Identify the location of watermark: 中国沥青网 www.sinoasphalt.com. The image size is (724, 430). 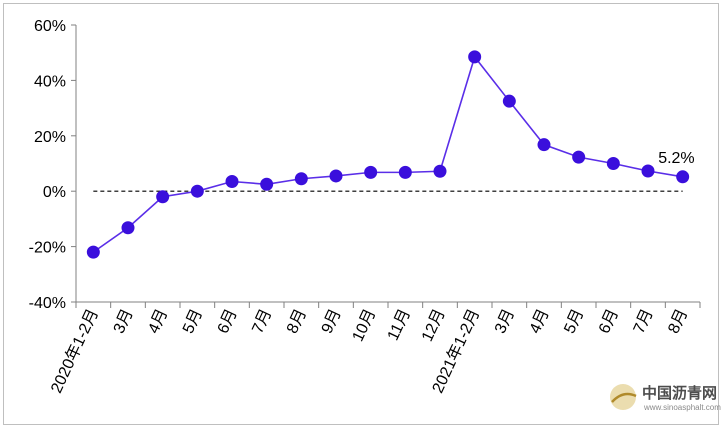
(665, 398).